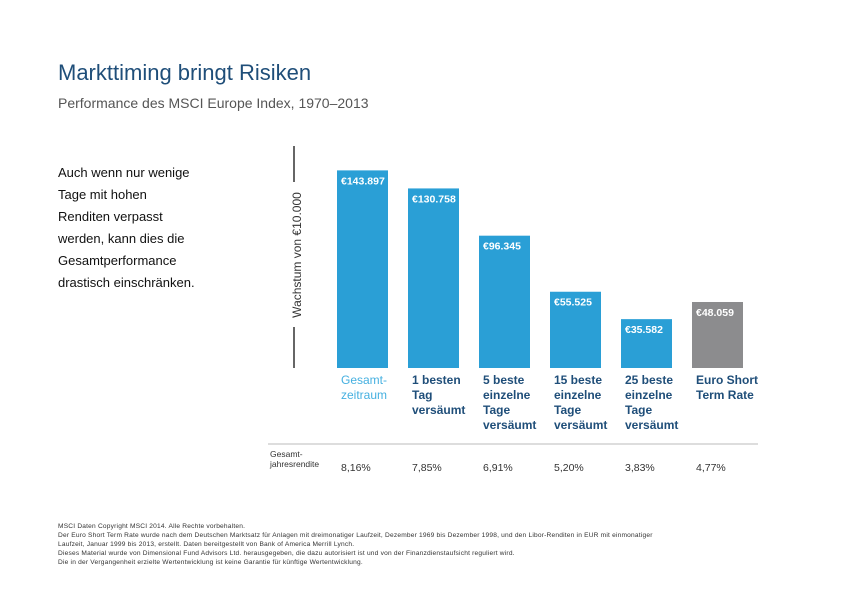 The image size is (842, 595). I want to click on return-value: 4,77%, so click(711, 468).